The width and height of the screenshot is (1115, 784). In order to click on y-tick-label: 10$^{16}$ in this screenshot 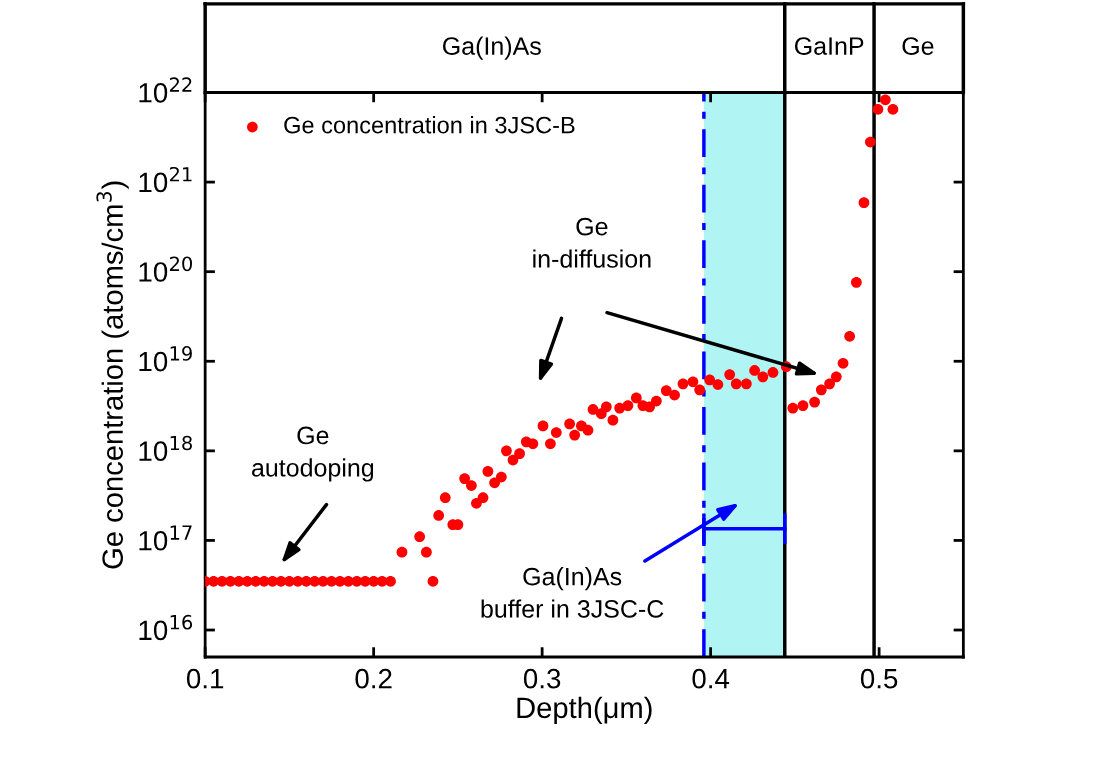, I will do `click(166, 627)`.